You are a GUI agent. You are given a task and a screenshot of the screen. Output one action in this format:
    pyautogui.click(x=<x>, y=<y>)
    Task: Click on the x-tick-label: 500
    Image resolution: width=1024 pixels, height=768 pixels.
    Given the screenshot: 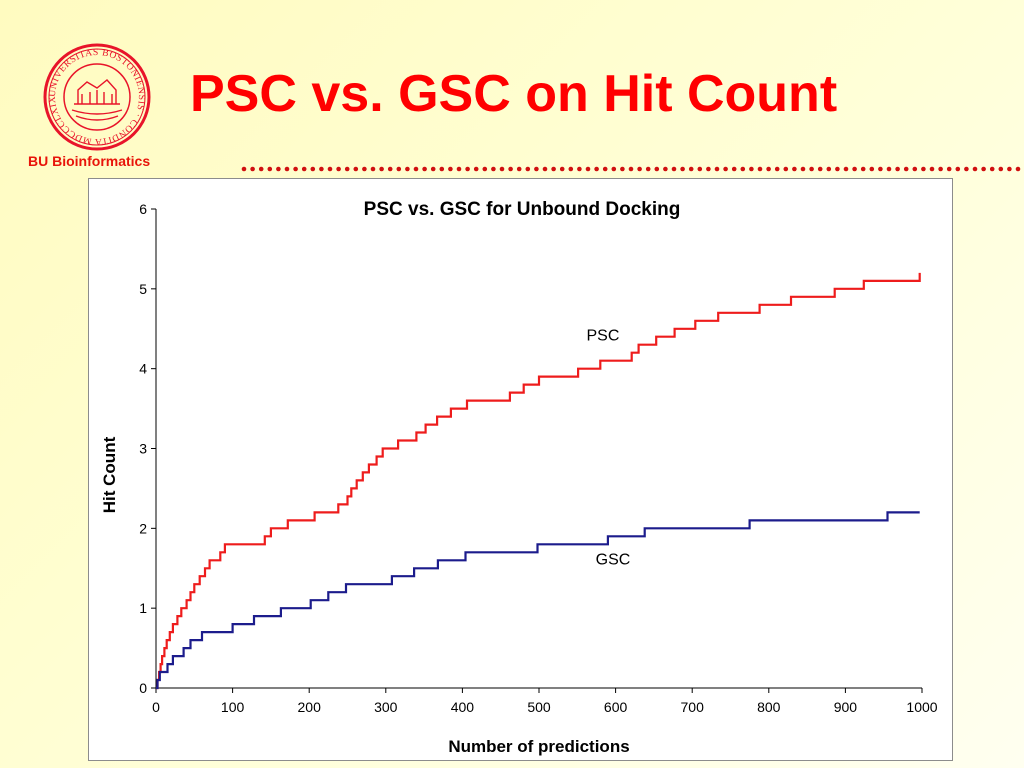 What is the action you would take?
    pyautogui.click(x=539, y=707)
    